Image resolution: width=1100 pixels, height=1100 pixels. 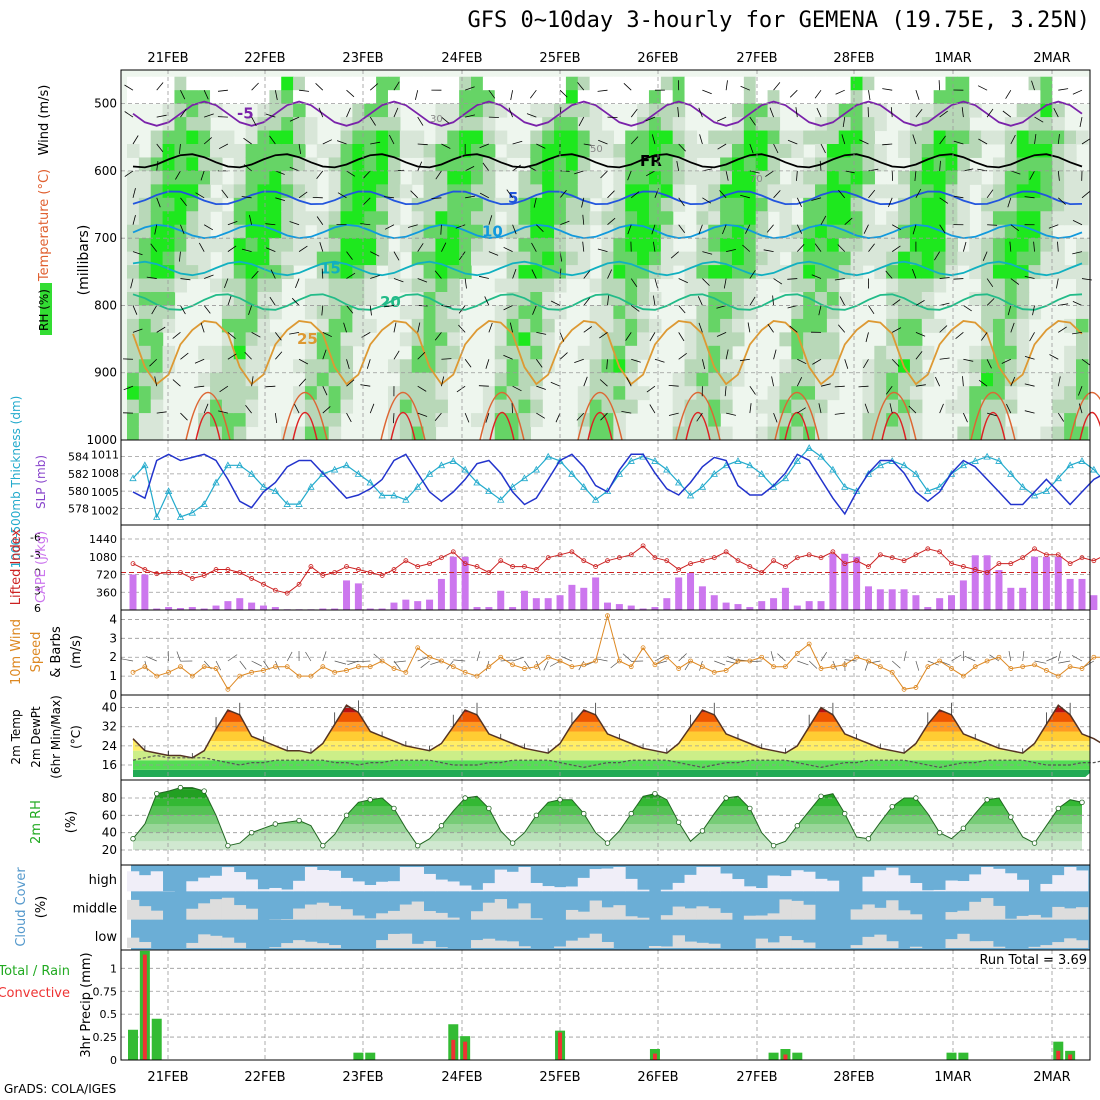 I want to click on ylabel-wind10-a: 10m Wind, so click(x=16, y=652).